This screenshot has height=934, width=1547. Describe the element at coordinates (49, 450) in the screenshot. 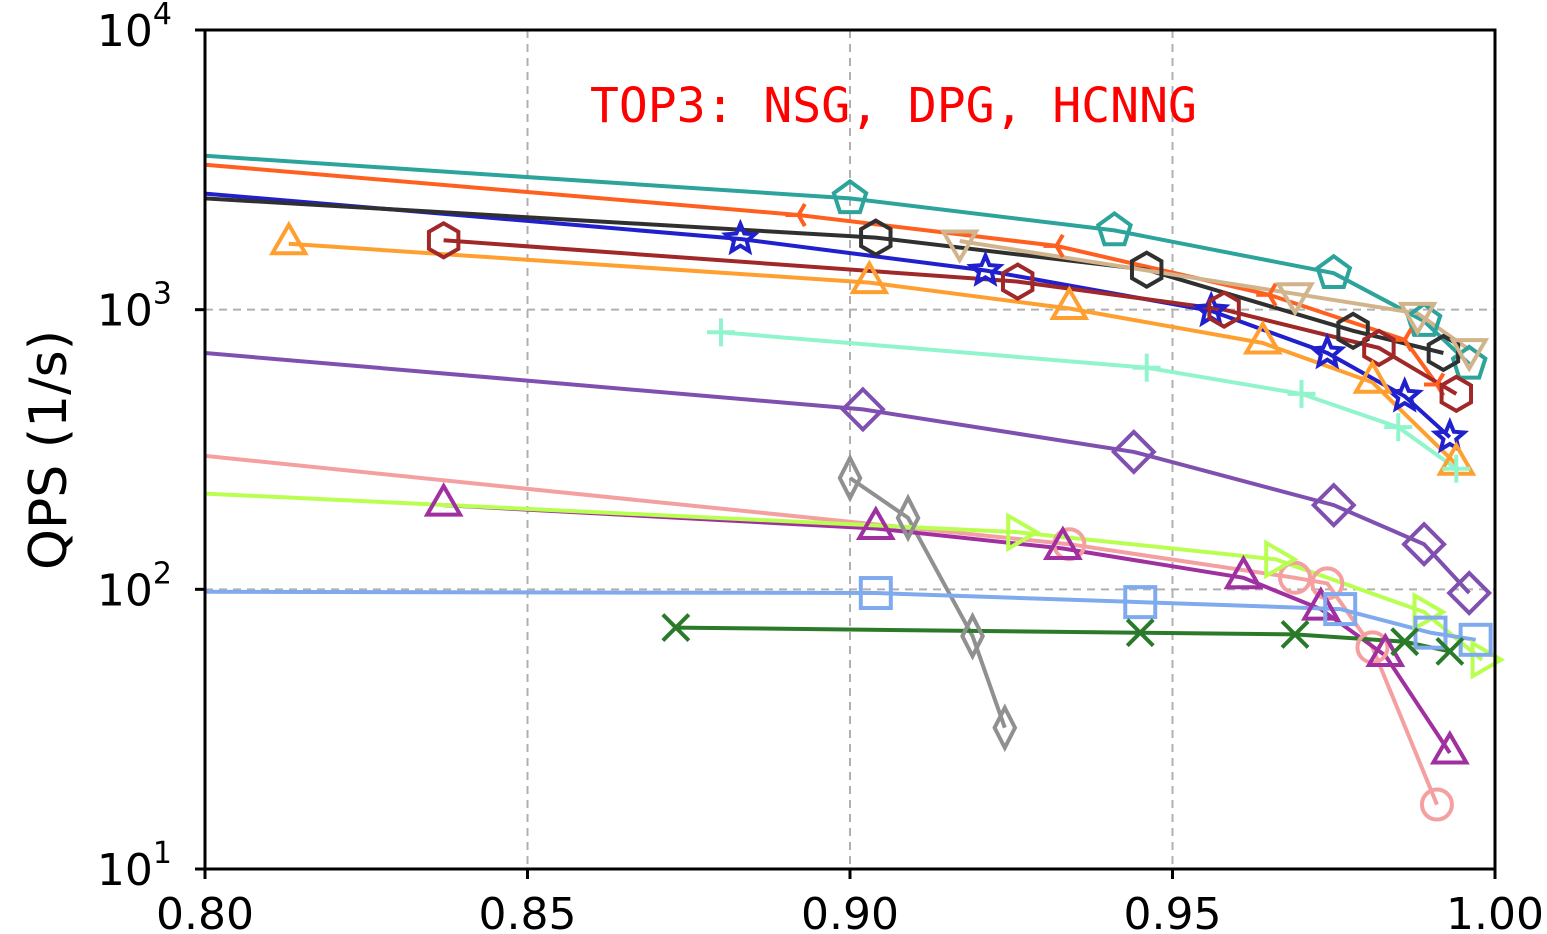

I see `y-axis-label: QPS (1/s)` at that location.